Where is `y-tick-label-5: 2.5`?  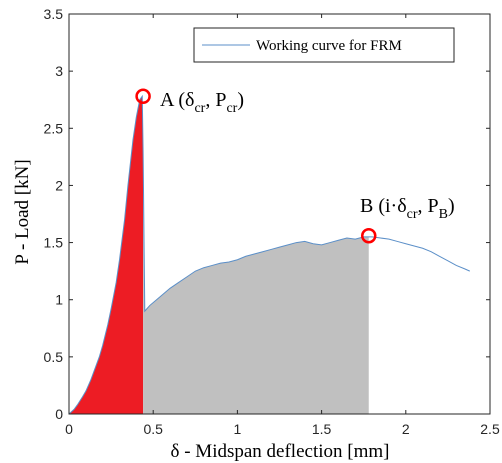
y-tick-label-5: 2.5 is located at coordinates (54, 128).